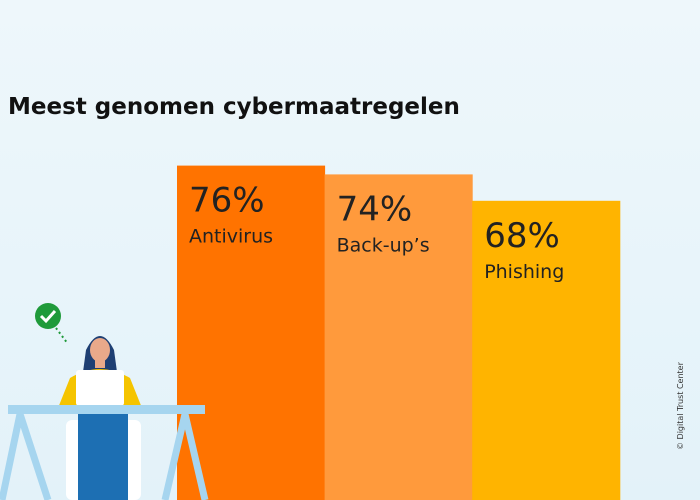  I want to click on chart-title: Meest genomen cybermaatregelen, so click(234, 107).